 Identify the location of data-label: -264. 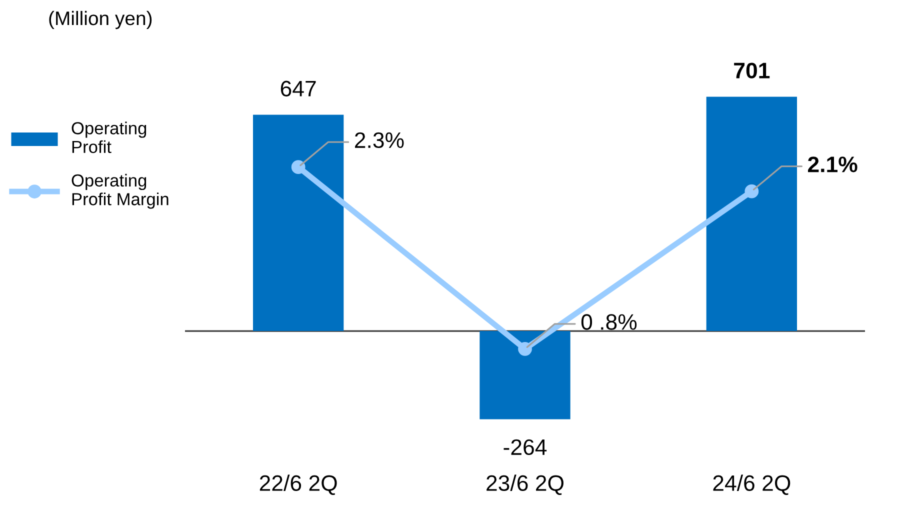
(525, 447).